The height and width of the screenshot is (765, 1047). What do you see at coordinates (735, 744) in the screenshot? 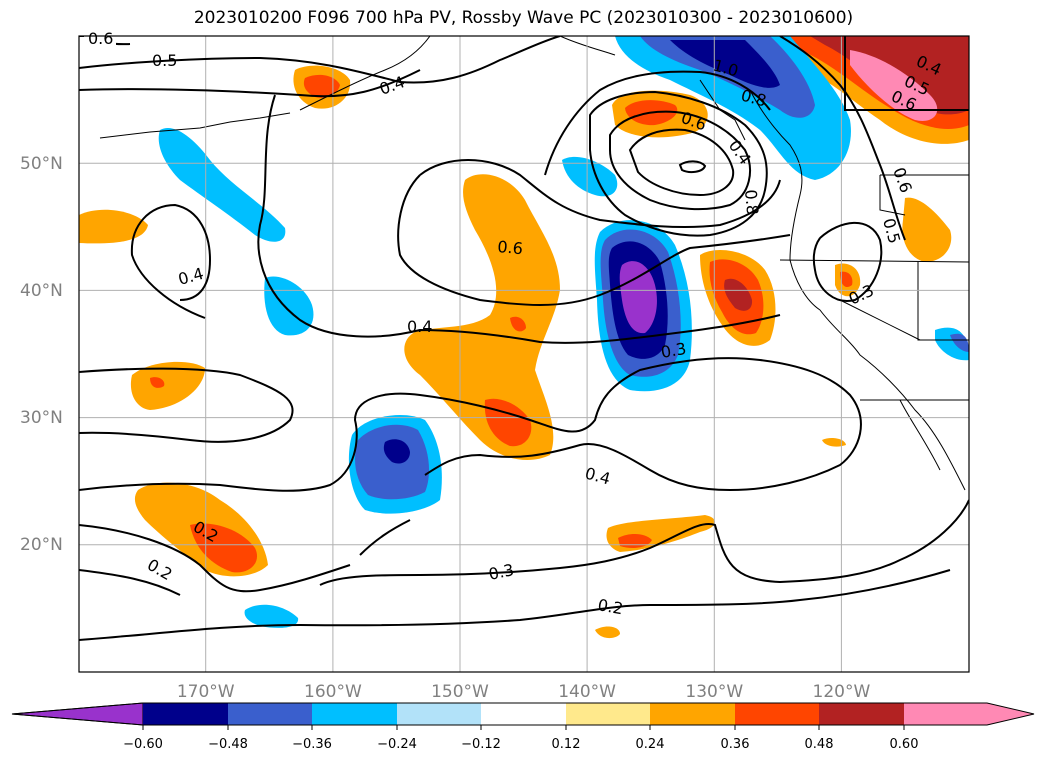
I see `colorbar-tick-label: 0.36` at bounding box center [735, 744].